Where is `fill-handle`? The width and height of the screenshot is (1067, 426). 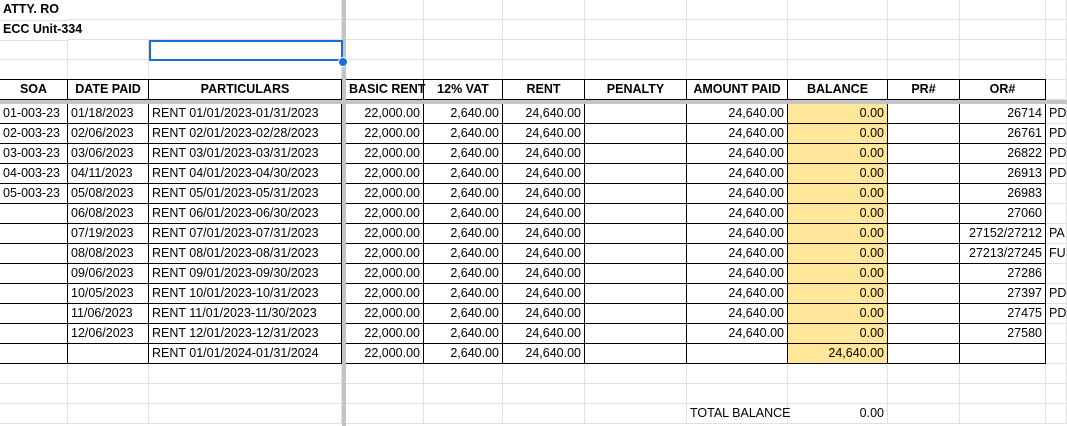 fill-handle is located at coordinates (343, 62).